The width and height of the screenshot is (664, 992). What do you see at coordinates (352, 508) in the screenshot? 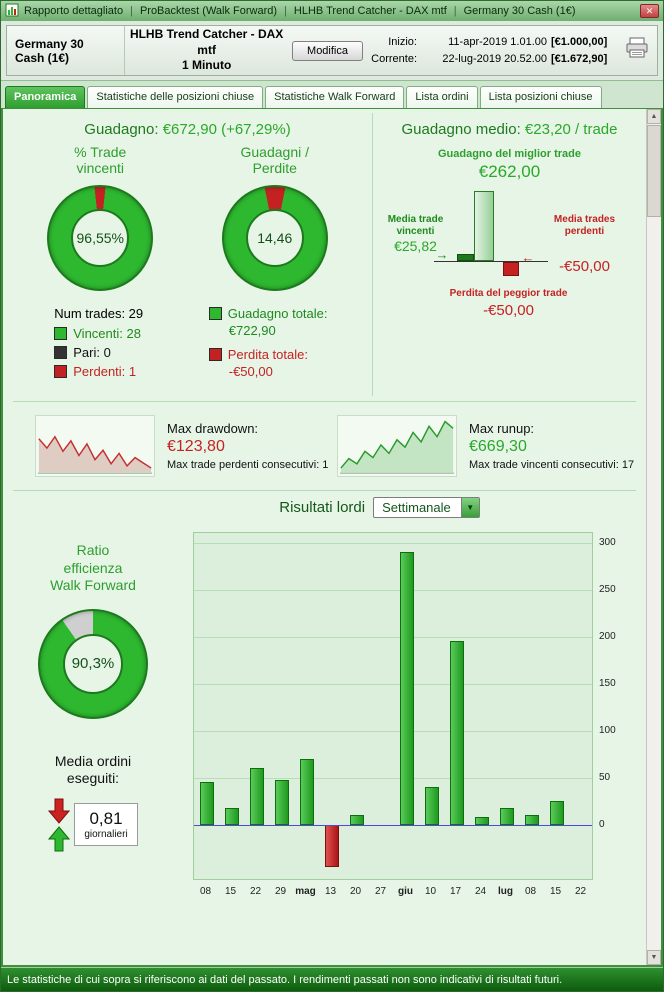
I see `results-header: Risultati lordi Settimanale ▼` at bounding box center [352, 508].